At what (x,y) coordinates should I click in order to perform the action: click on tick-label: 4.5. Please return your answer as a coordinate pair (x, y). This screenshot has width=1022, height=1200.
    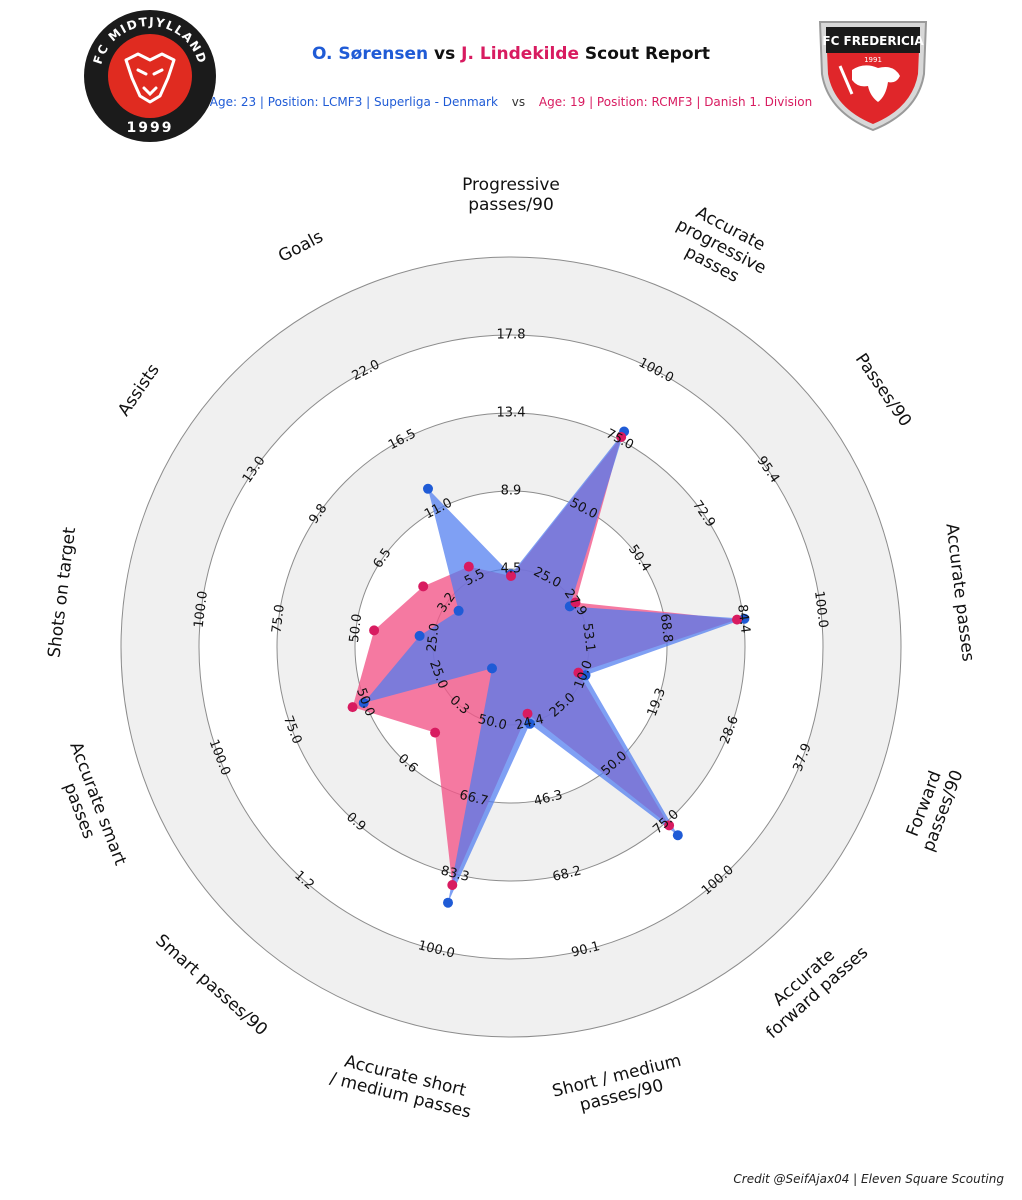
    Looking at the image, I should click on (511, 569).